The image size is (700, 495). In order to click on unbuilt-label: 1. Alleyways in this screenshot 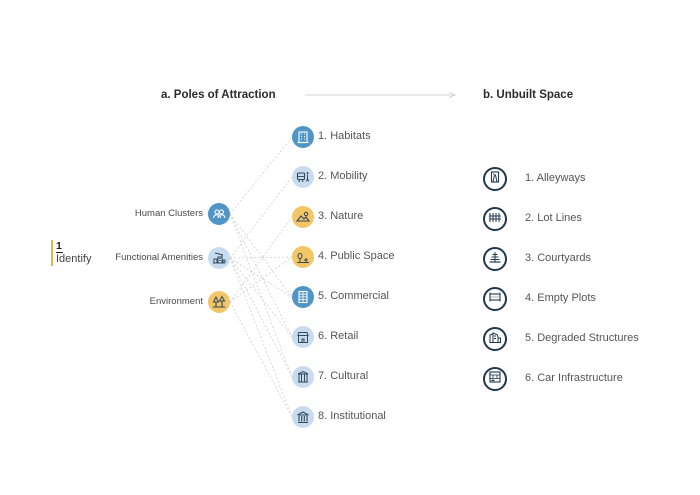, I will do `click(555, 178)`.